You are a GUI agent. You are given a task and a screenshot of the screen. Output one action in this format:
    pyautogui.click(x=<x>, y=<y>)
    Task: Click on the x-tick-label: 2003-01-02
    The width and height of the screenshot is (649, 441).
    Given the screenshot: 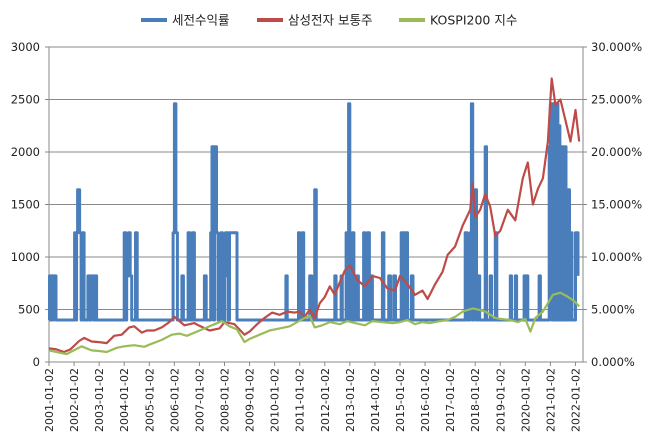 What is the action you would take?
    pyautogui.click(x=99, y=400)
    